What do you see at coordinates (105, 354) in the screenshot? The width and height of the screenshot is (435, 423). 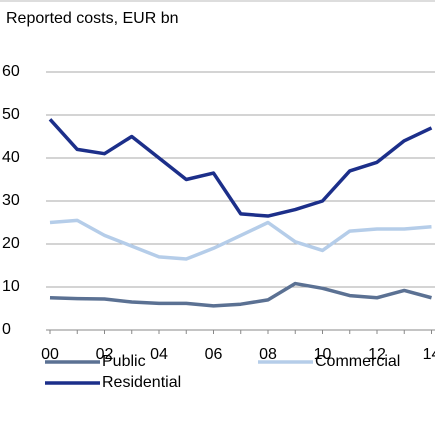 I see `x-tick-label: 02` at bounding box center [105, 354].